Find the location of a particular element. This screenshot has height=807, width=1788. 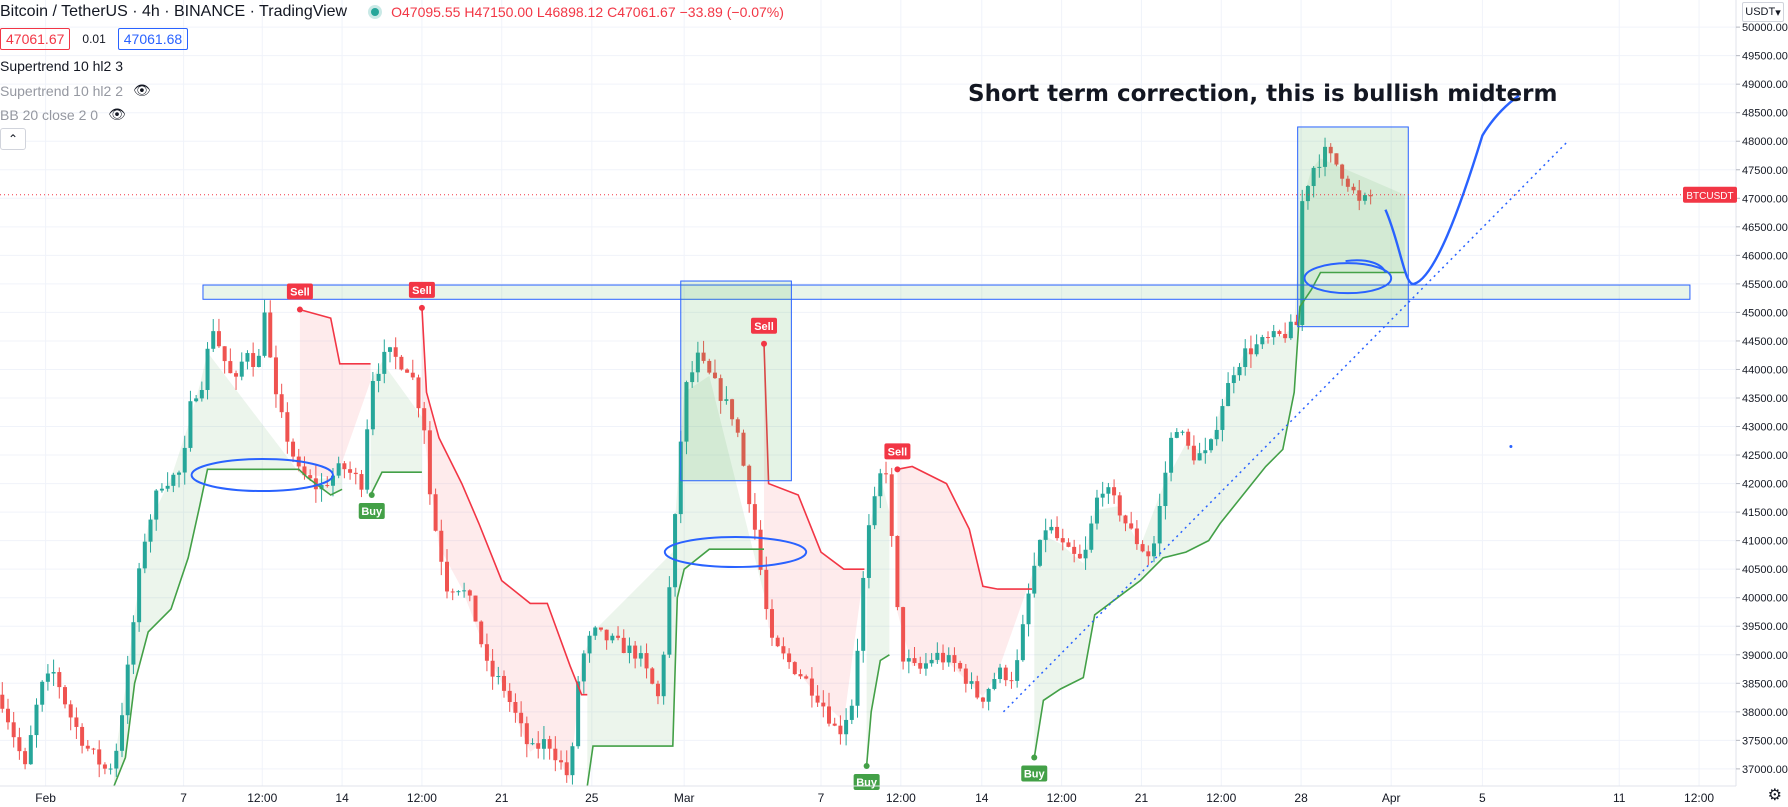

supertrend-up-line is located at coordinates (675, 667).